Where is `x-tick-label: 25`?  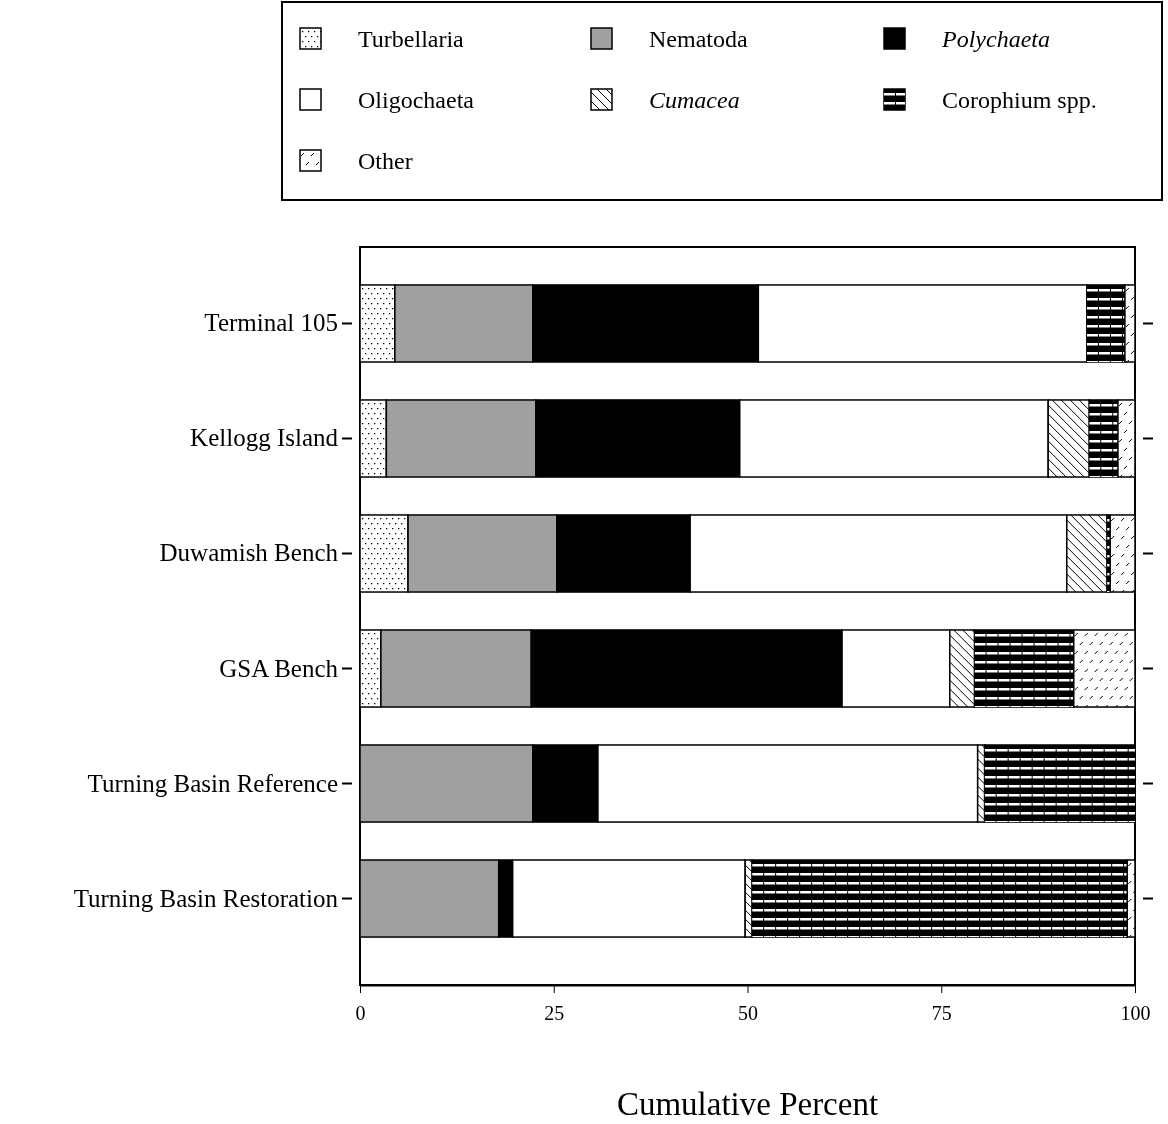
x-tick-label: 25 is located at coordinates (554, 1013).